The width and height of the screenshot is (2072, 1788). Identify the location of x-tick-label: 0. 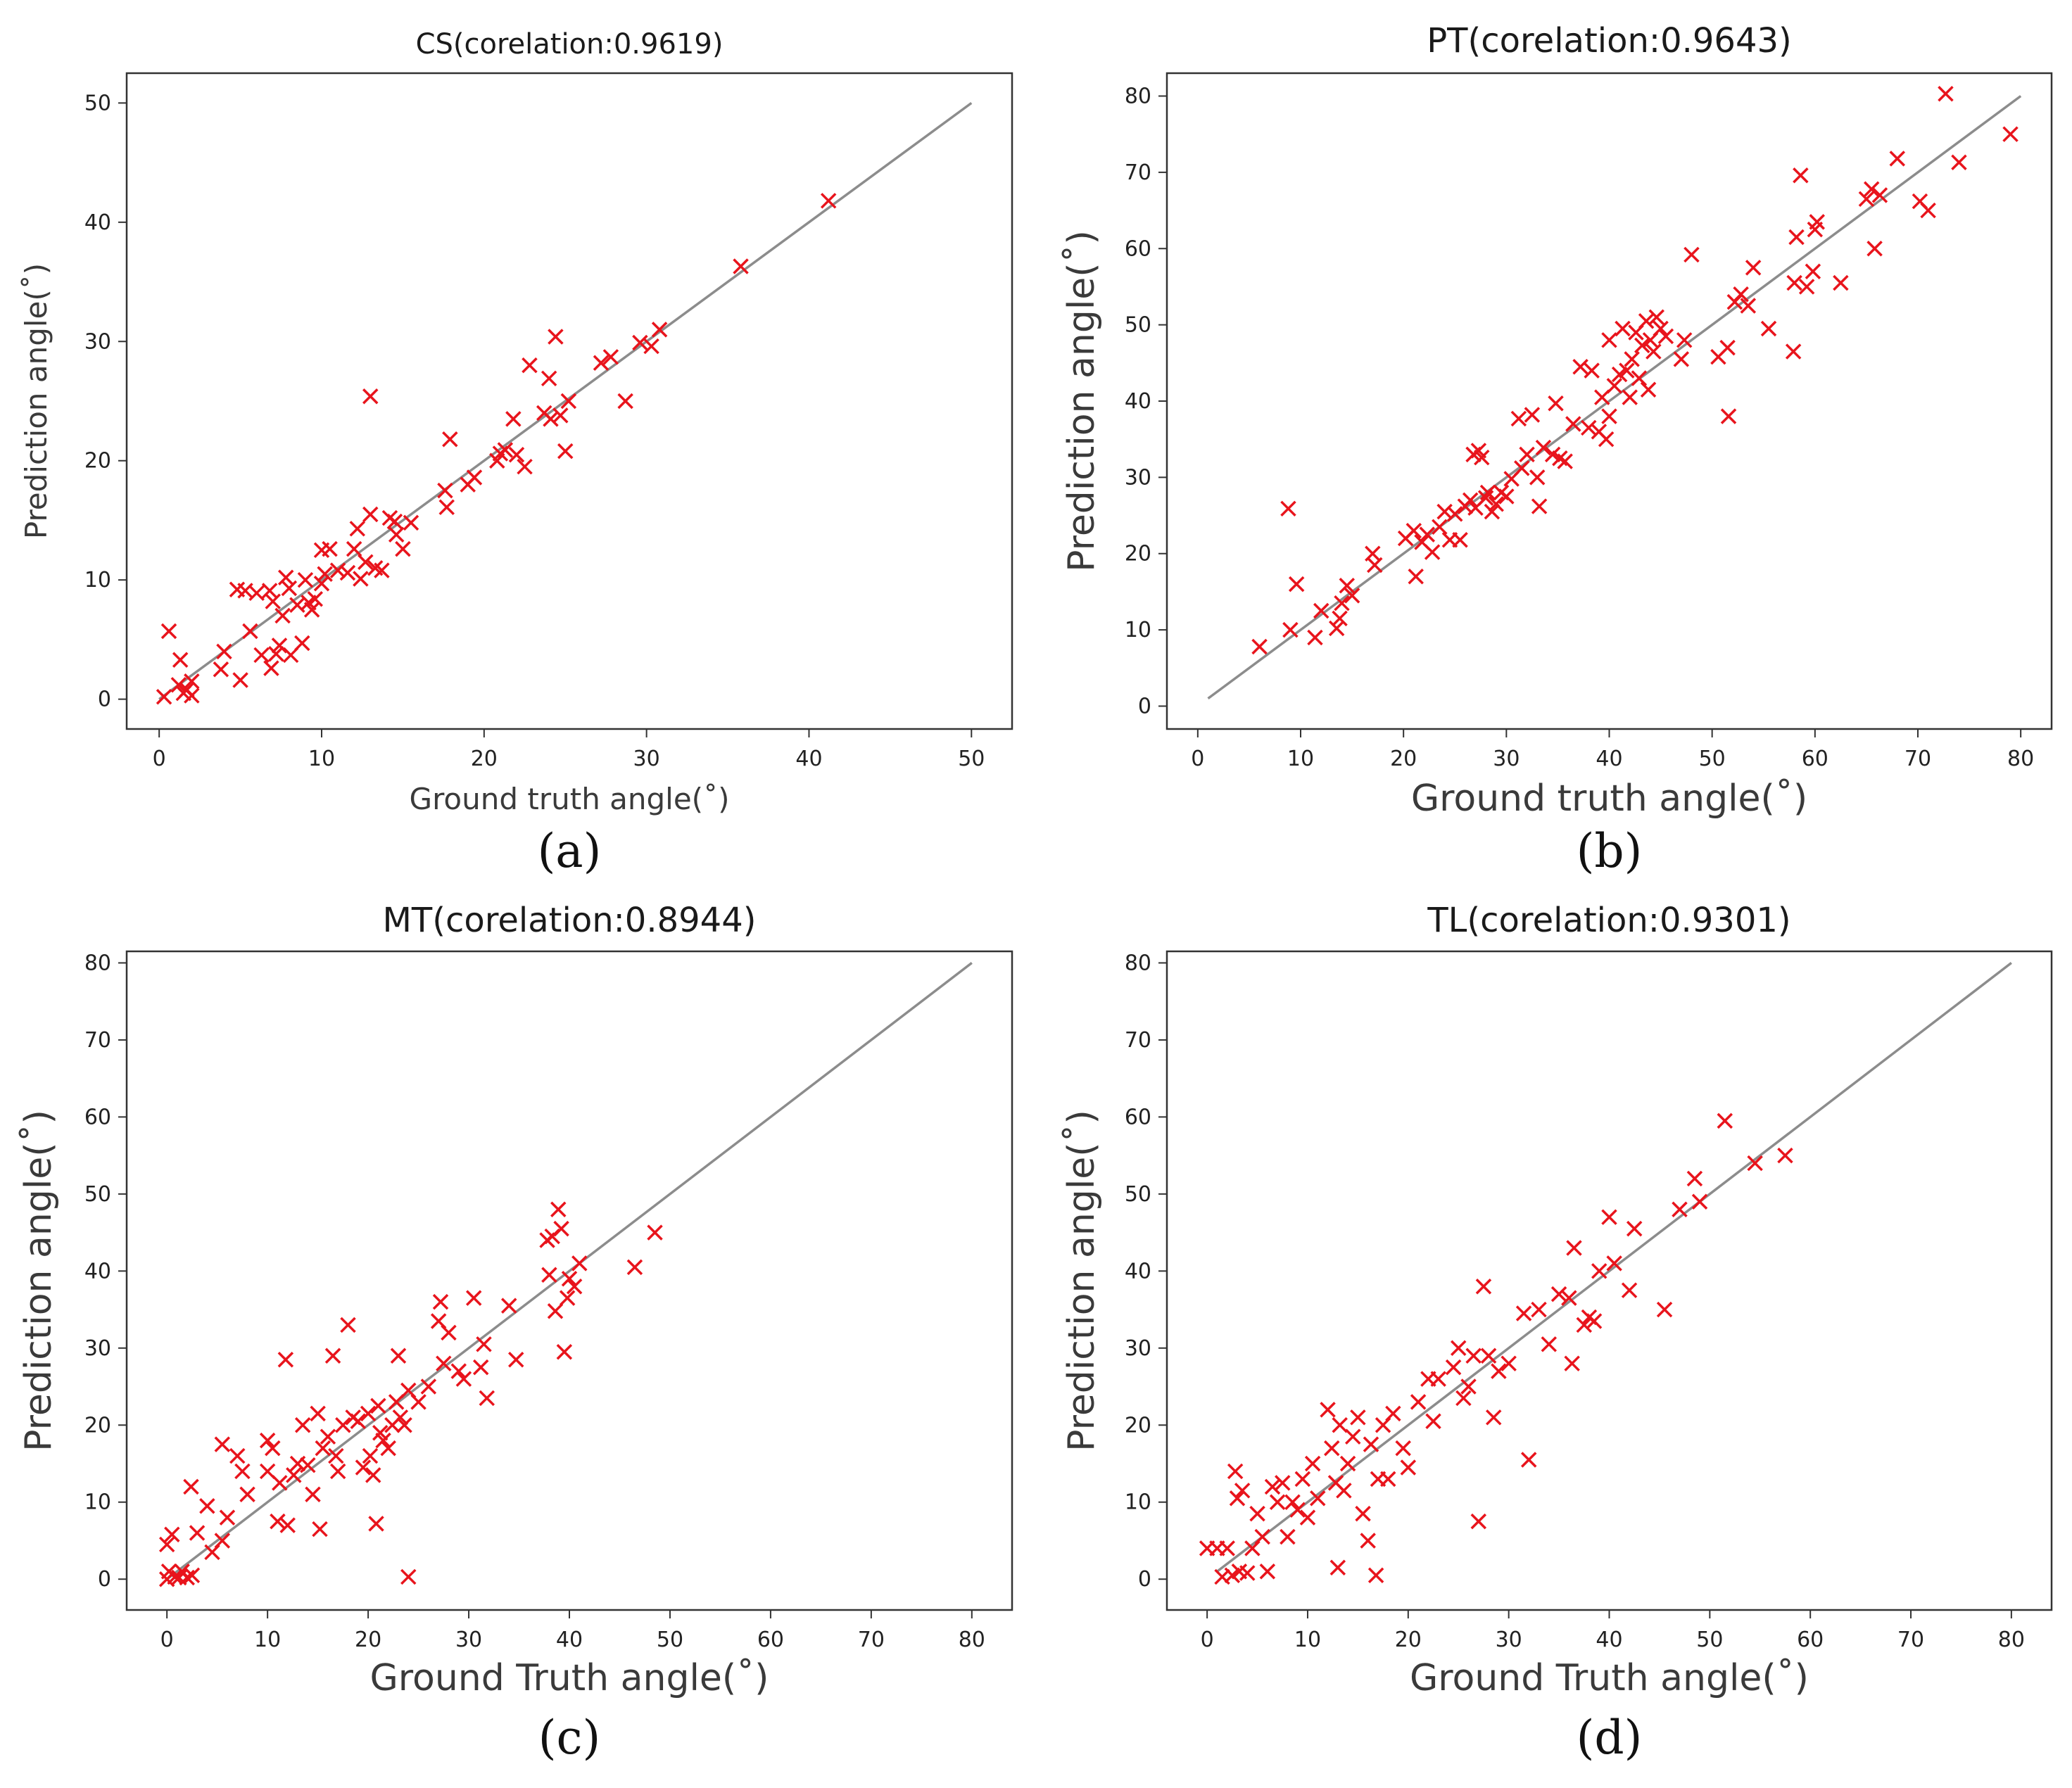
(167, 1640).